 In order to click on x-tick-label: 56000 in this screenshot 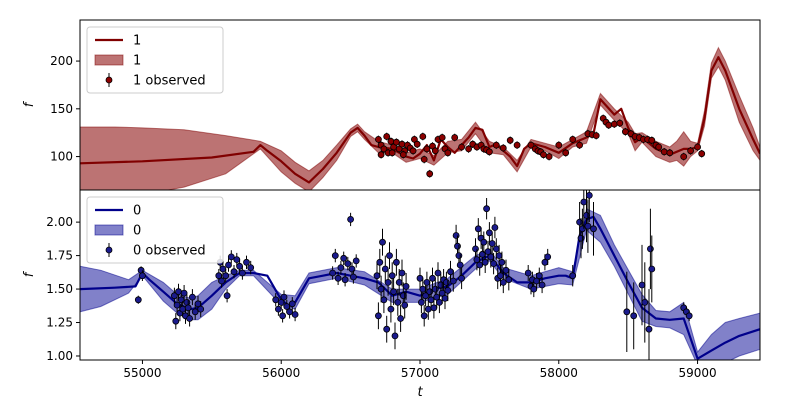, I will do `click(281, 373)`.